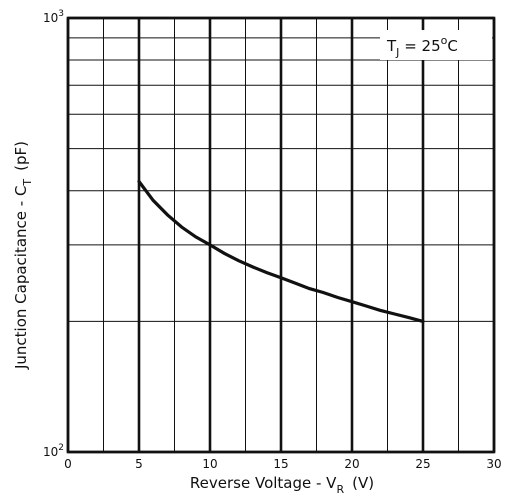 Image resolution: width=505 pixels, height=498 pixels. What do you see at coordinates (422, 46) in the screenshot?
I see `temperature-annotation: TJ = 25oC` at bounding box center [422, 46].